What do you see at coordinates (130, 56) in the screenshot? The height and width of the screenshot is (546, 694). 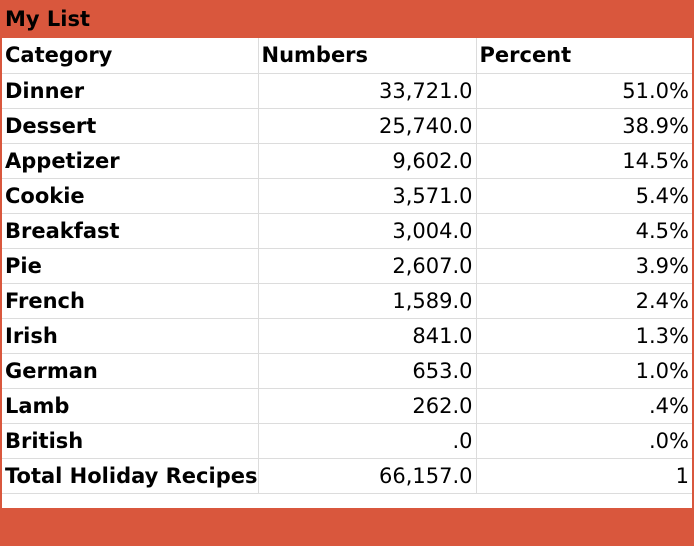 I see `header-category: Category` at bounding box center [130, 56].